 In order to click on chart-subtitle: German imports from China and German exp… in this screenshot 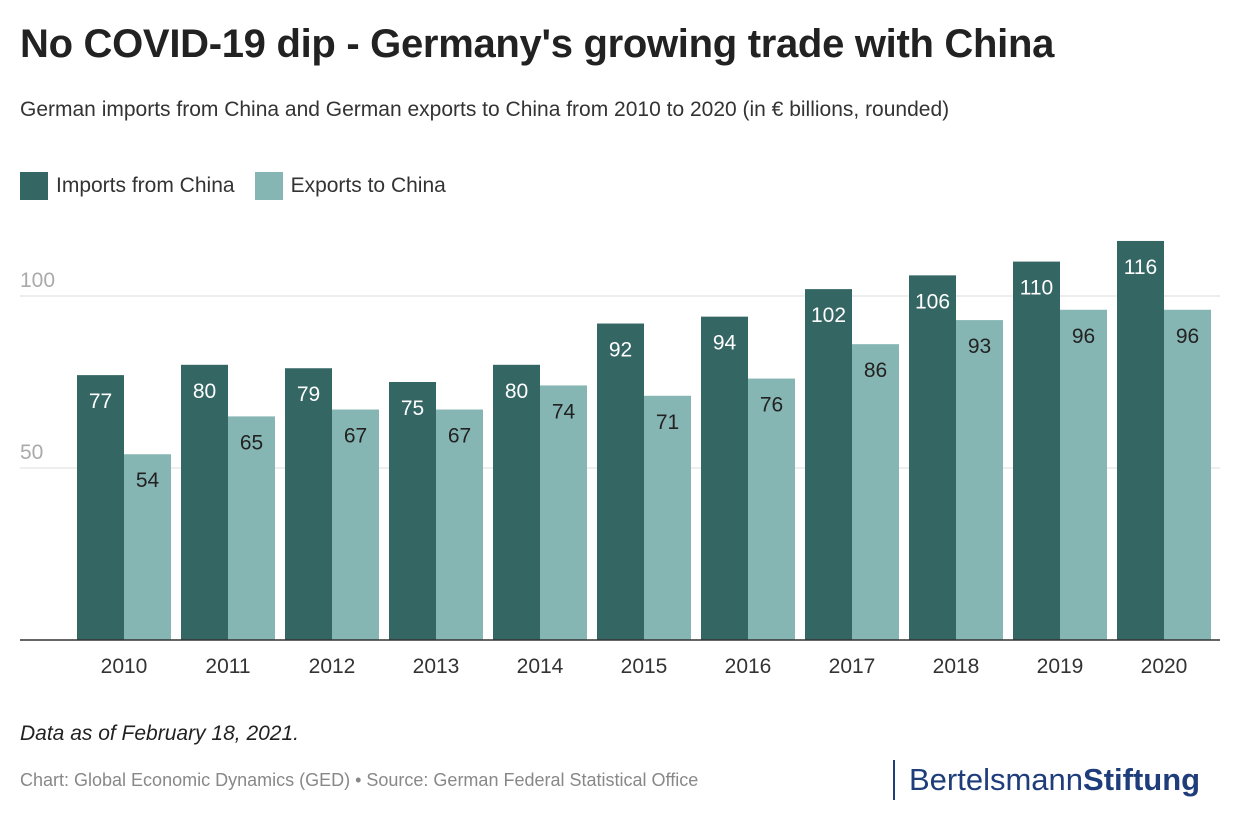, I will do `click(485, 109)`.